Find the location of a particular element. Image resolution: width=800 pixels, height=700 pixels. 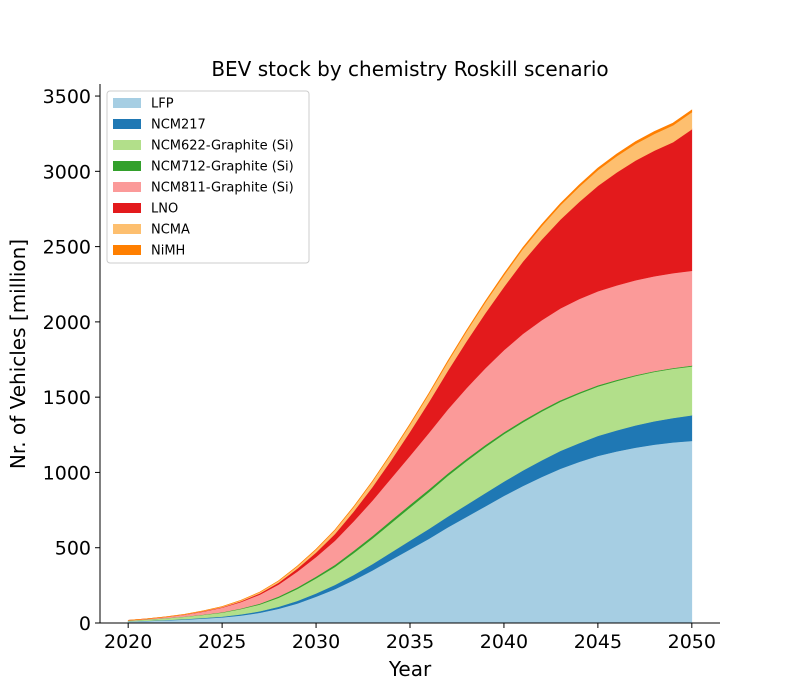

legend-swatch-ncm712-graphite-si is located at coordinates (127, 166).